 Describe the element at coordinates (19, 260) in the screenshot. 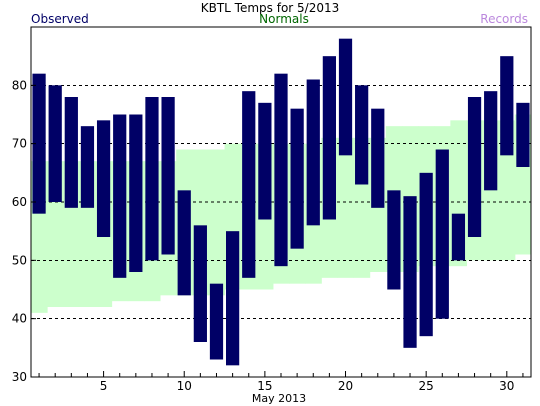

I see `y-tick-label-50: 50` at that location.